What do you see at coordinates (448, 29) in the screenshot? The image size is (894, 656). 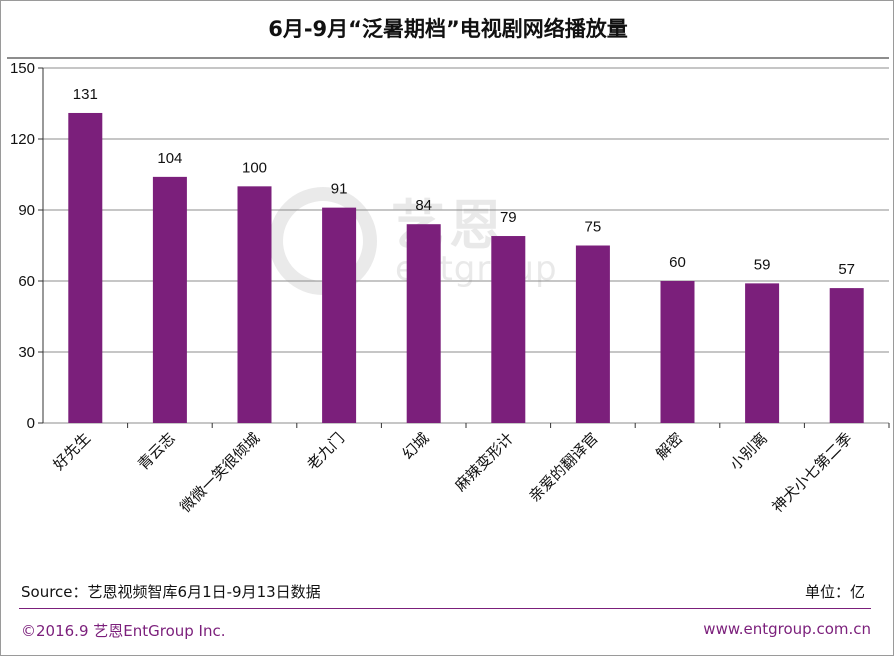 I see `chart-title: 6月-9月“泛暑期档”电视剧网络播放量` at bounding box center [448, 29].